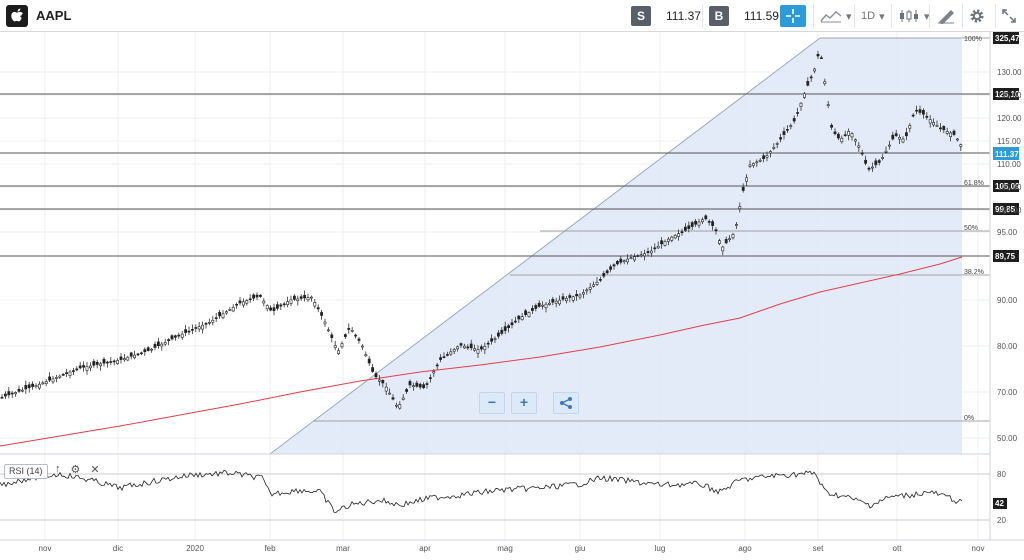 Image resolution: width=1024 pixels, height=560 pixels. What do you see at coordinates (524, 403) in the screenshot?
I see `zoom-in-button: +` at bounding box center [524, 403].